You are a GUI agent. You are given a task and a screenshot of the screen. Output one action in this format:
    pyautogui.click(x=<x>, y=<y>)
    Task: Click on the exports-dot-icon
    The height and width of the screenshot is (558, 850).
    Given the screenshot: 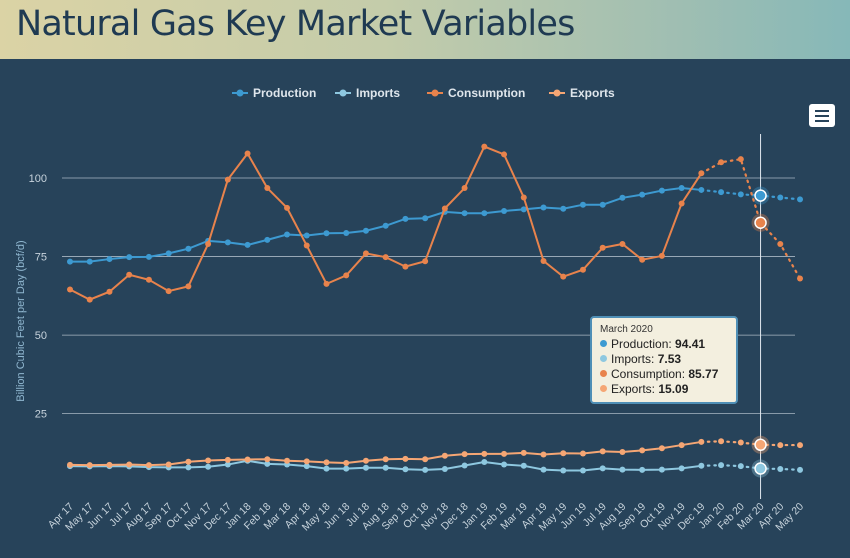 What is the action you would take?
    pyautogui.click(x=603, y=389)
    